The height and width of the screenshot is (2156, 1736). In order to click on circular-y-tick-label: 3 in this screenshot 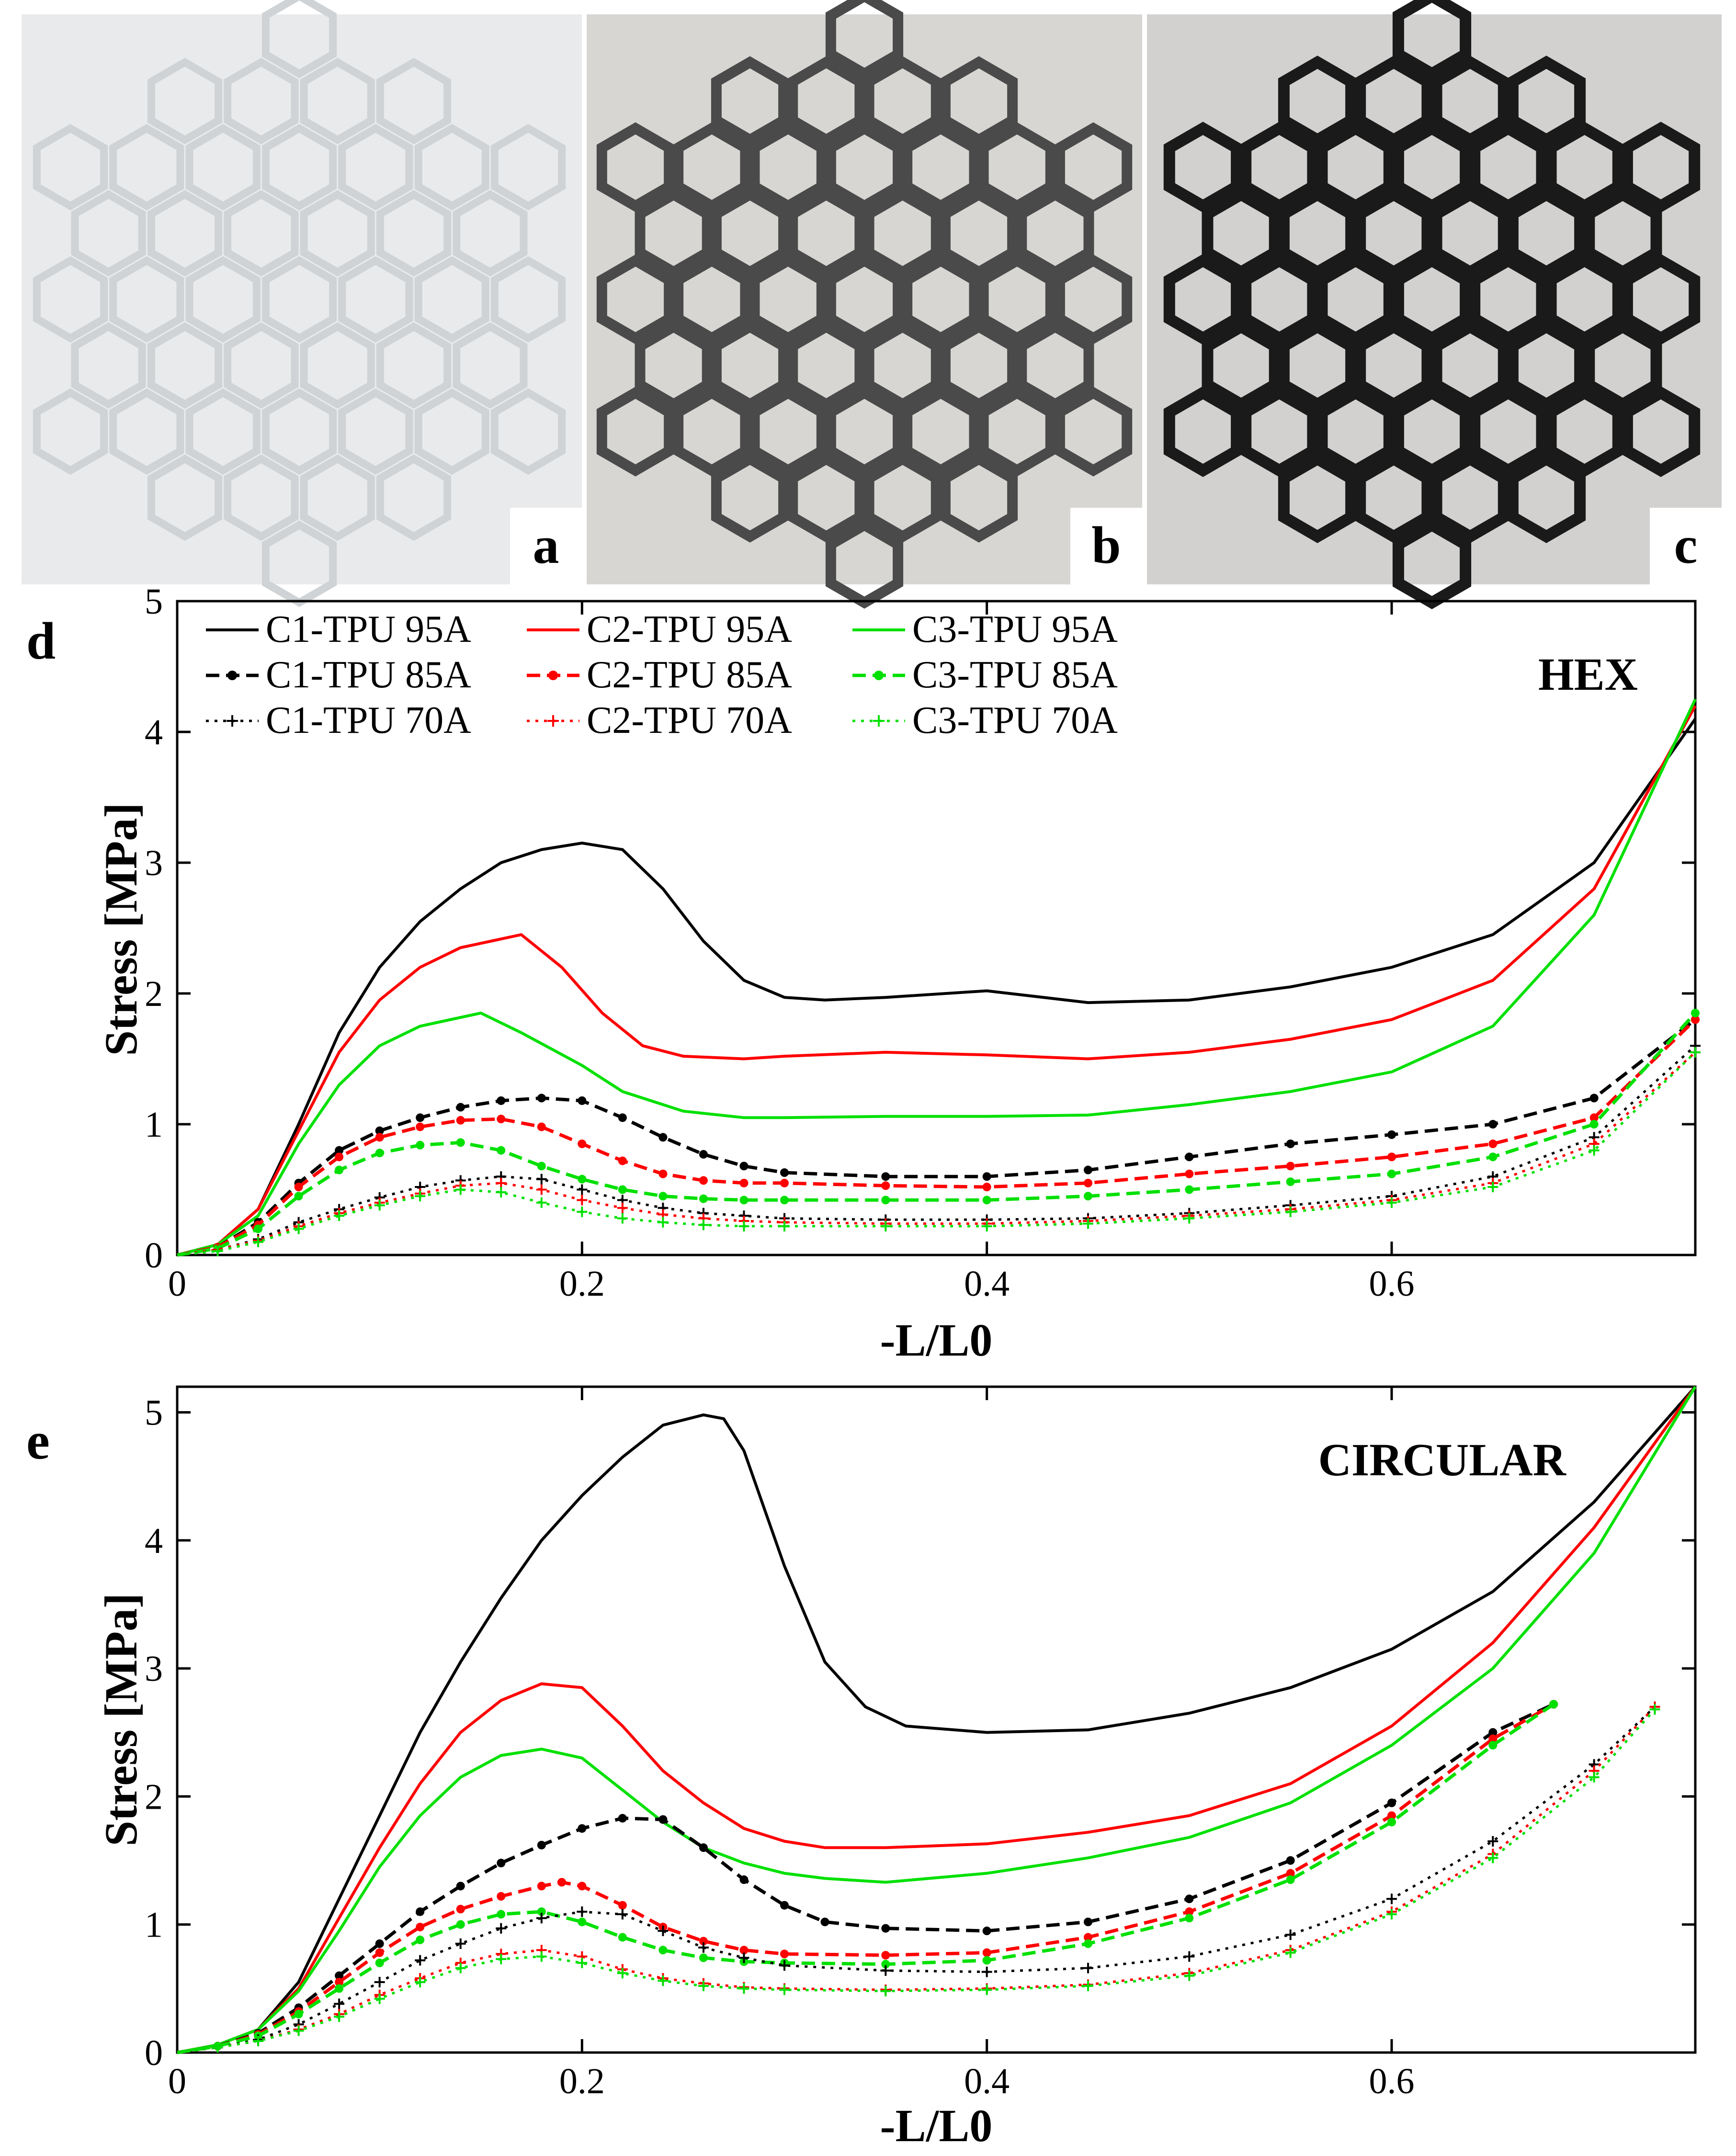, I will do `click(154, 1669)`.